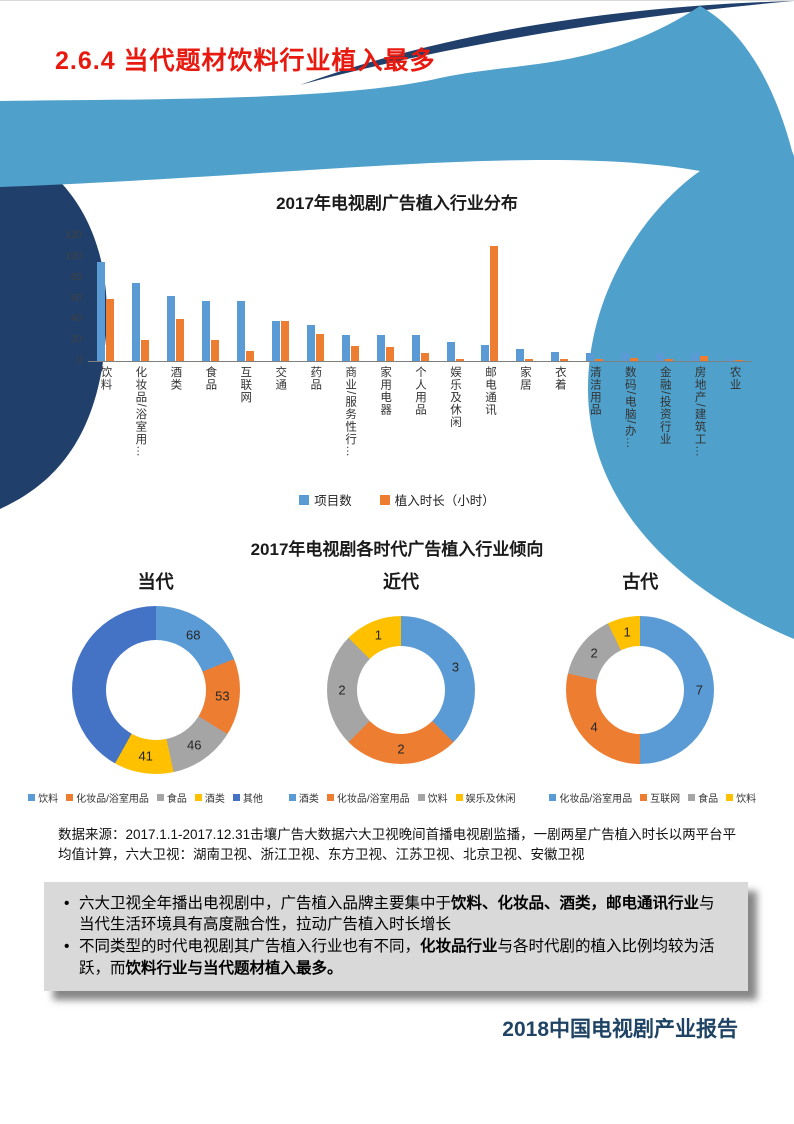 The width and height of the screenshot is (794, 1124). Describe the element at coordinates (265, 968) in the screenshot. I see `callout-text-segment: 与当代题材植入最多。` at that location.